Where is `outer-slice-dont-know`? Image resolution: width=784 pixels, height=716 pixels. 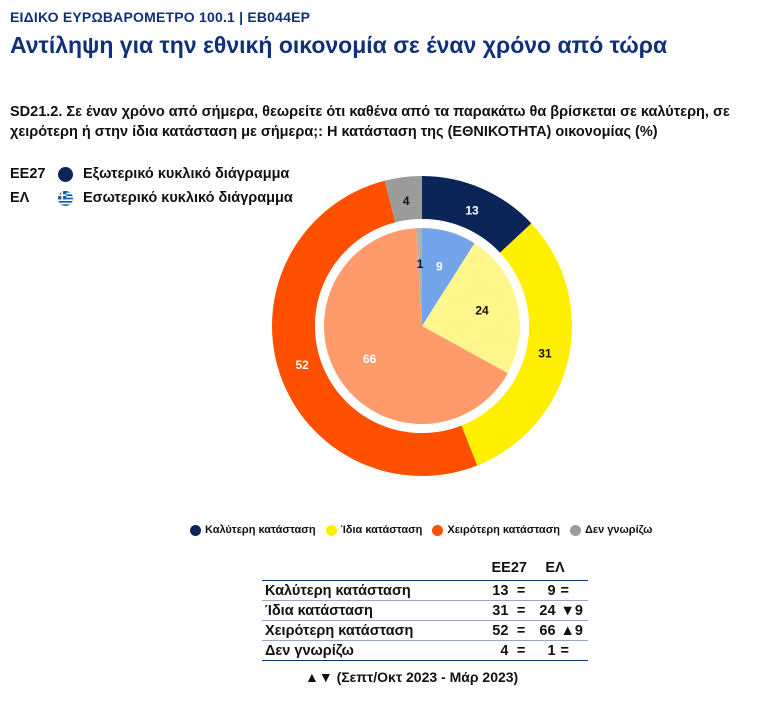 outer-slice-dont-know is located at coordinates (403, 199).